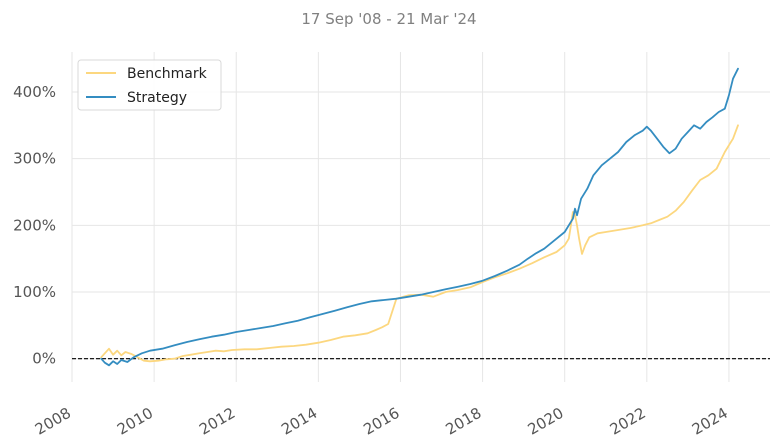  I want to click on legend-label-benchmark: Benchmark, so click(167, 74).